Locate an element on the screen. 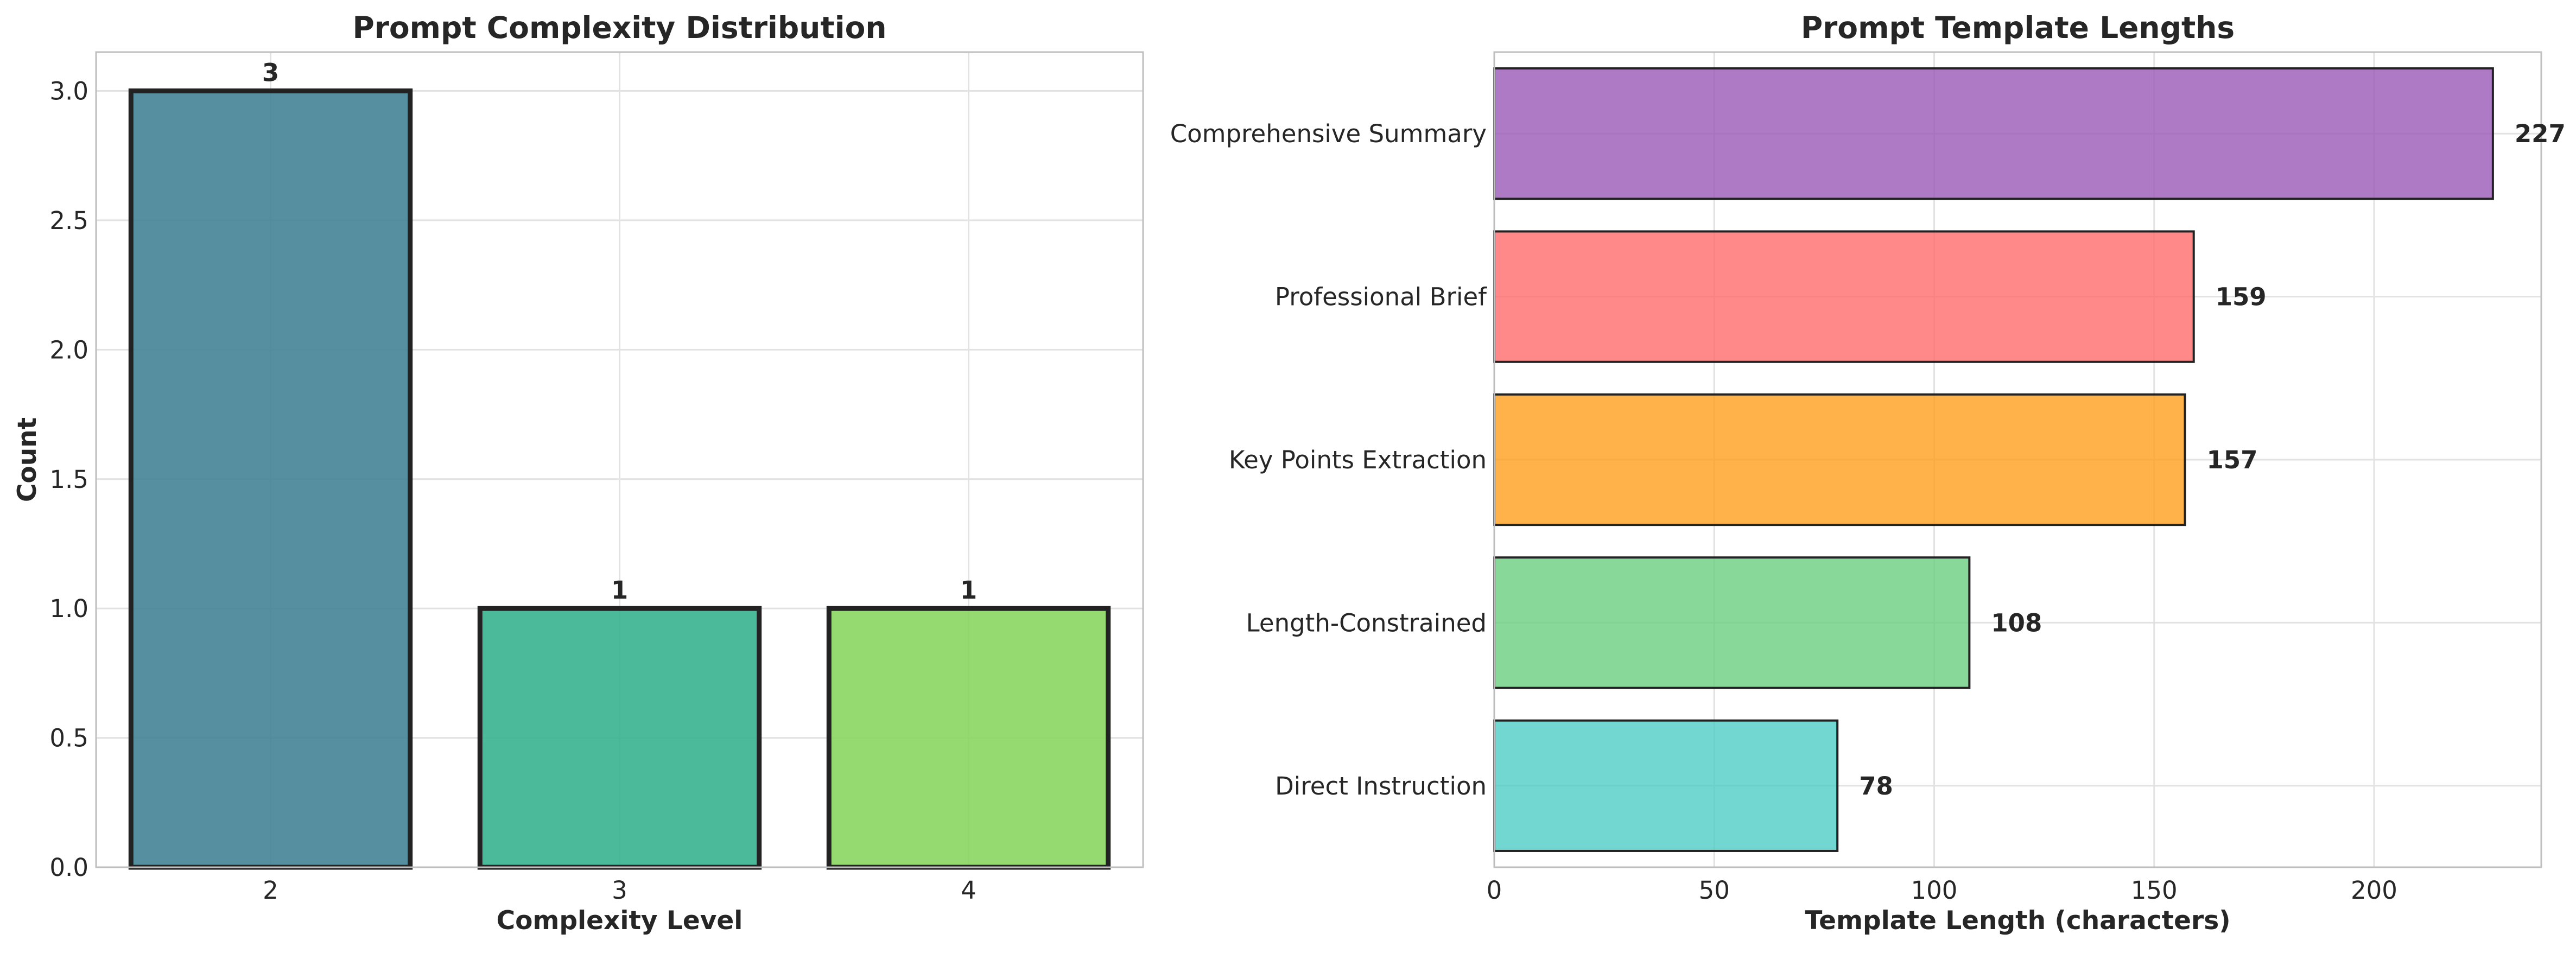  right-x-axis-label: Template Length (characters) is located at coordinates (2018, 921).